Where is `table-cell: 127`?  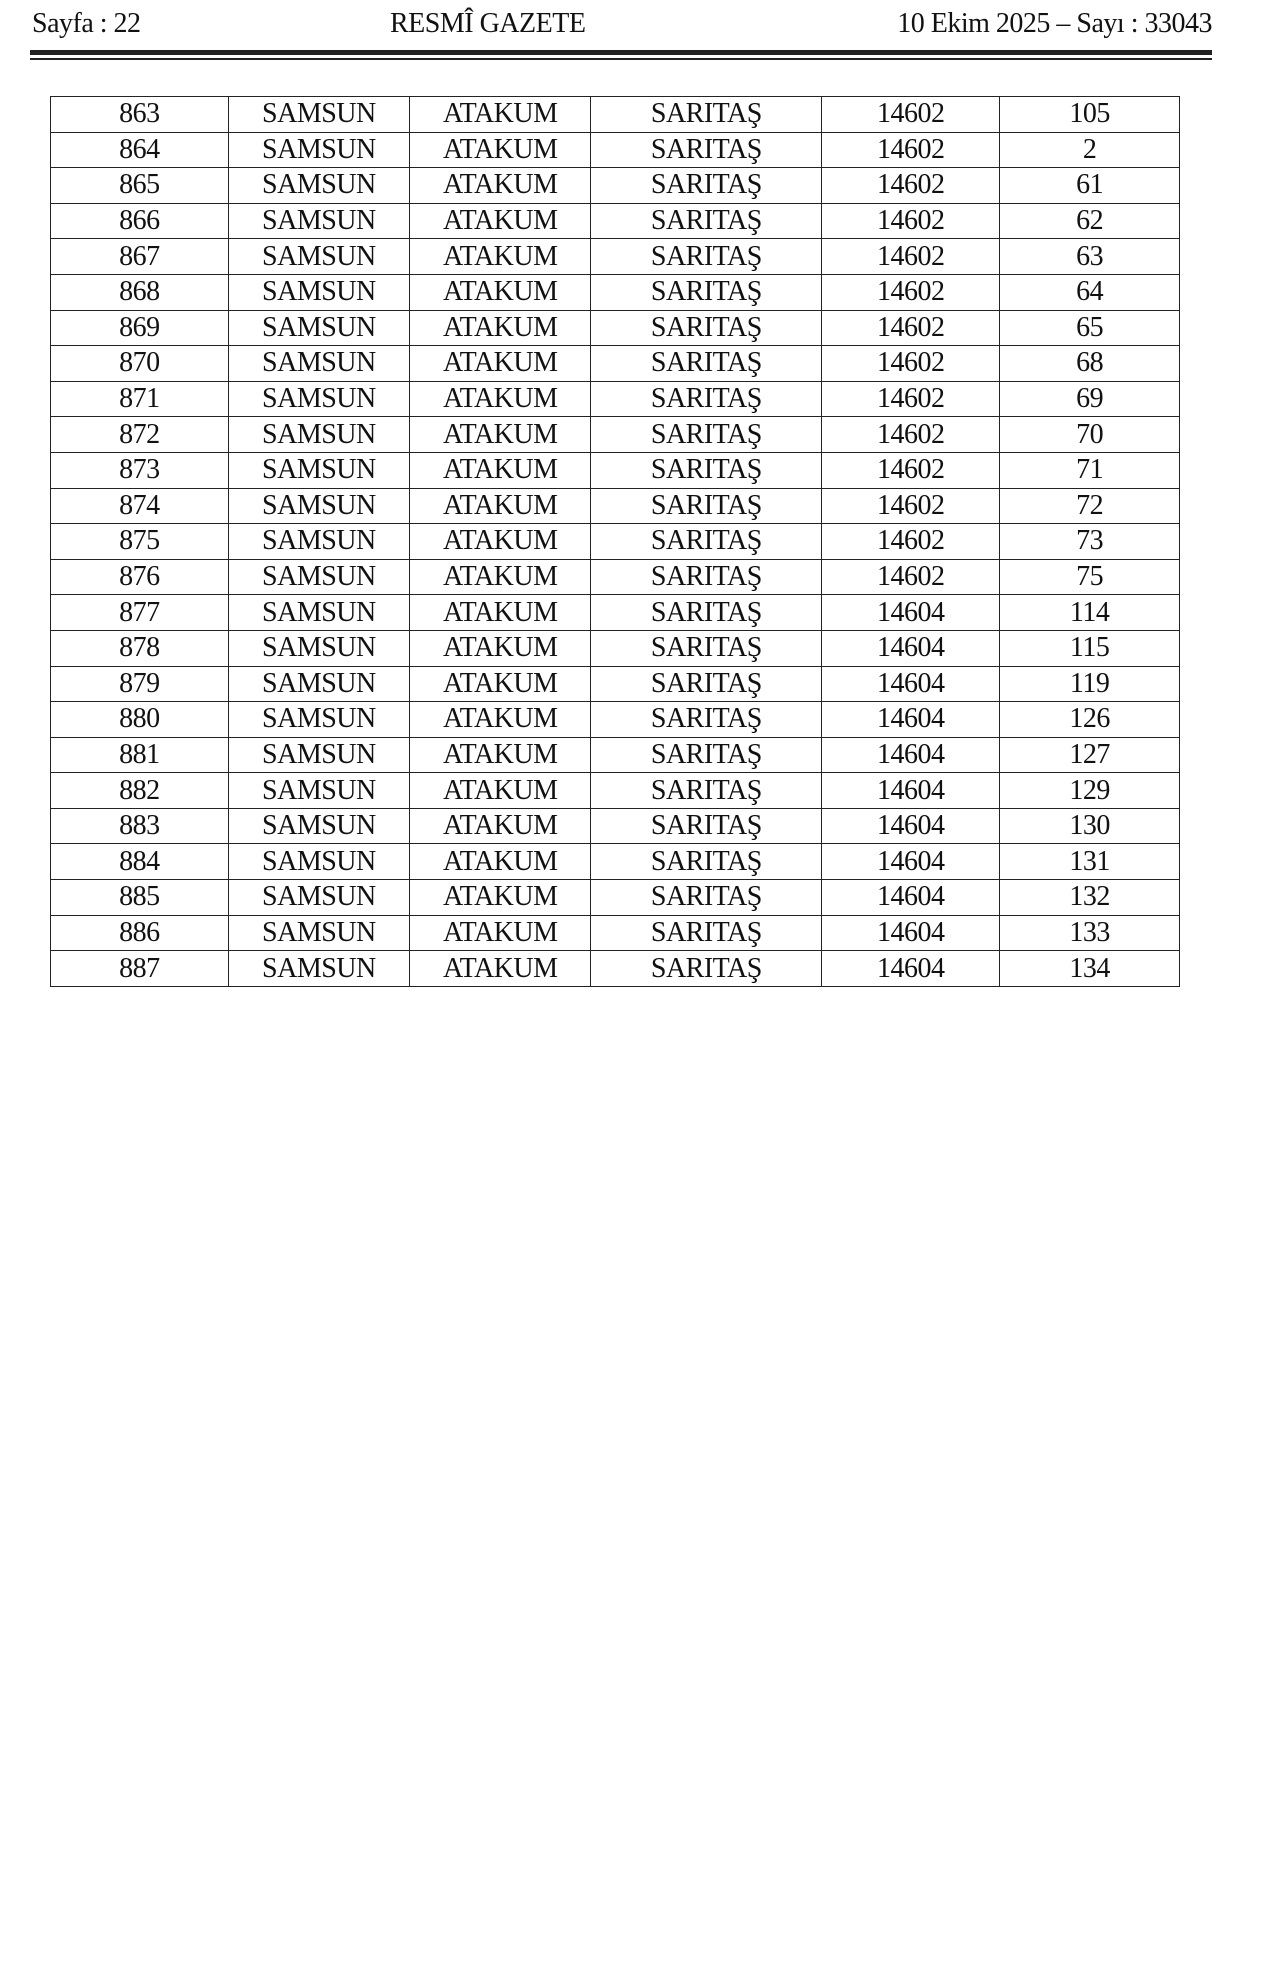 table-cell: 127 is located at coordinates (1089, 755).